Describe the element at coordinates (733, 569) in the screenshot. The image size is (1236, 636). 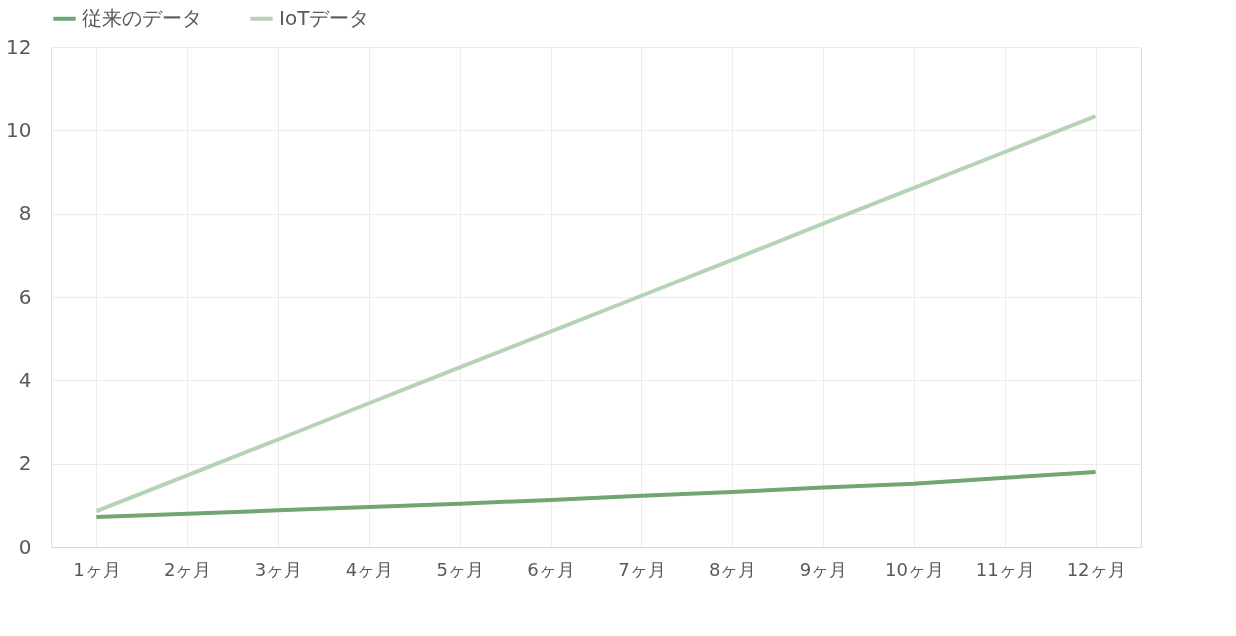
I see `x-tick-label: 8ヶ月` at that location.